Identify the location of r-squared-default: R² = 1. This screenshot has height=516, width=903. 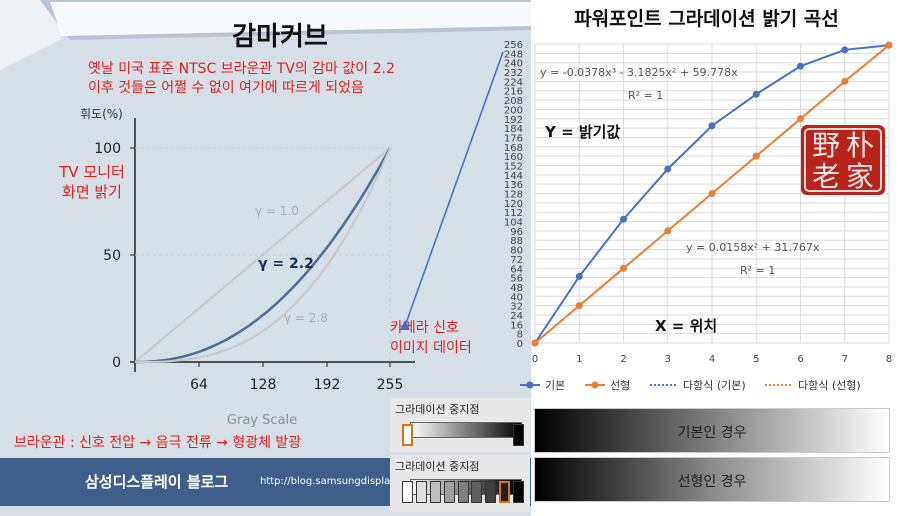
(645, 95).